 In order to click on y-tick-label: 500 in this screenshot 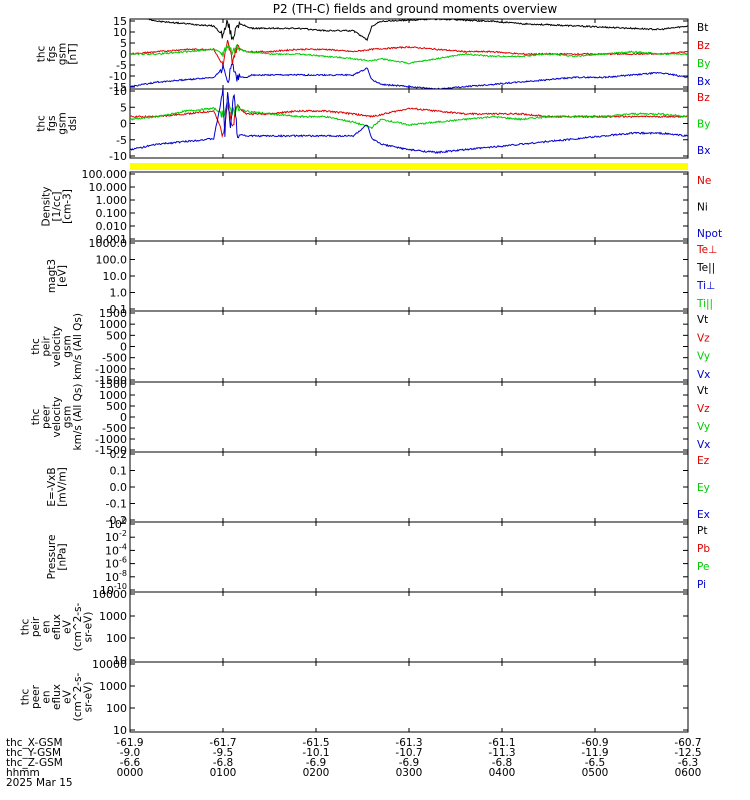, I will do `click(116, 406)`.